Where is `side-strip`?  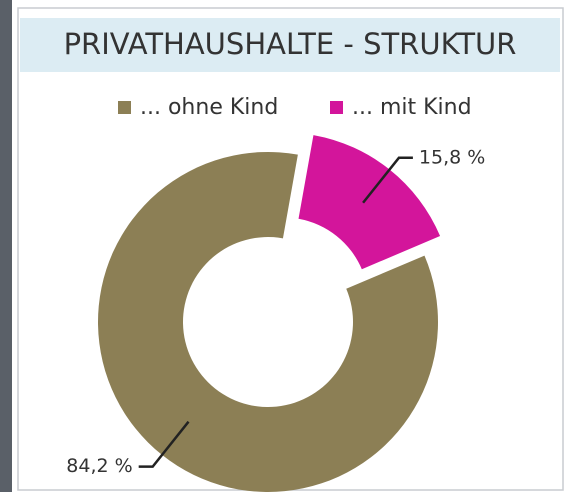
side-strip is located at coordinates (6, 246).